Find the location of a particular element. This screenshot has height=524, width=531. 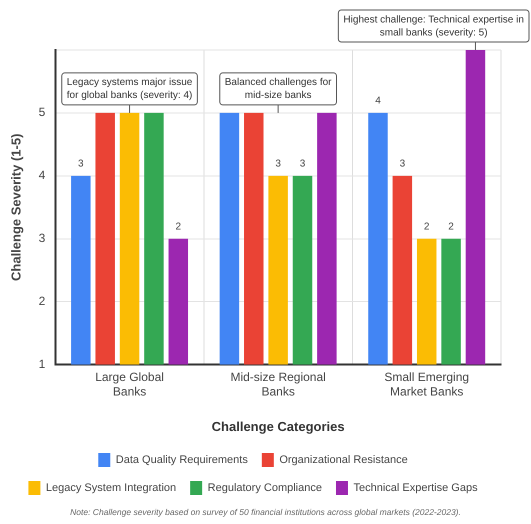

x-tick-label: Large Global Banks is located at coordinates (129, 384).